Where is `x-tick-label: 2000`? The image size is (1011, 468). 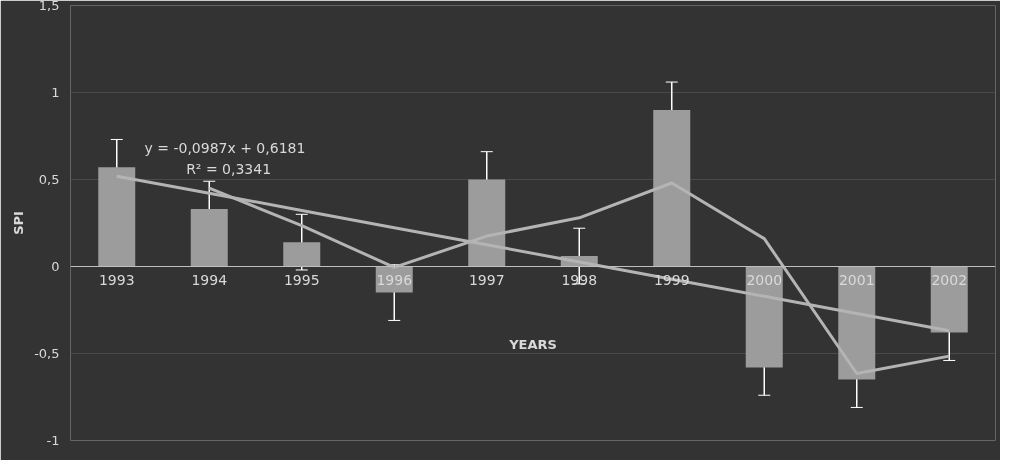
x-tick-label: 2000 is located at coordinates (764, 279).